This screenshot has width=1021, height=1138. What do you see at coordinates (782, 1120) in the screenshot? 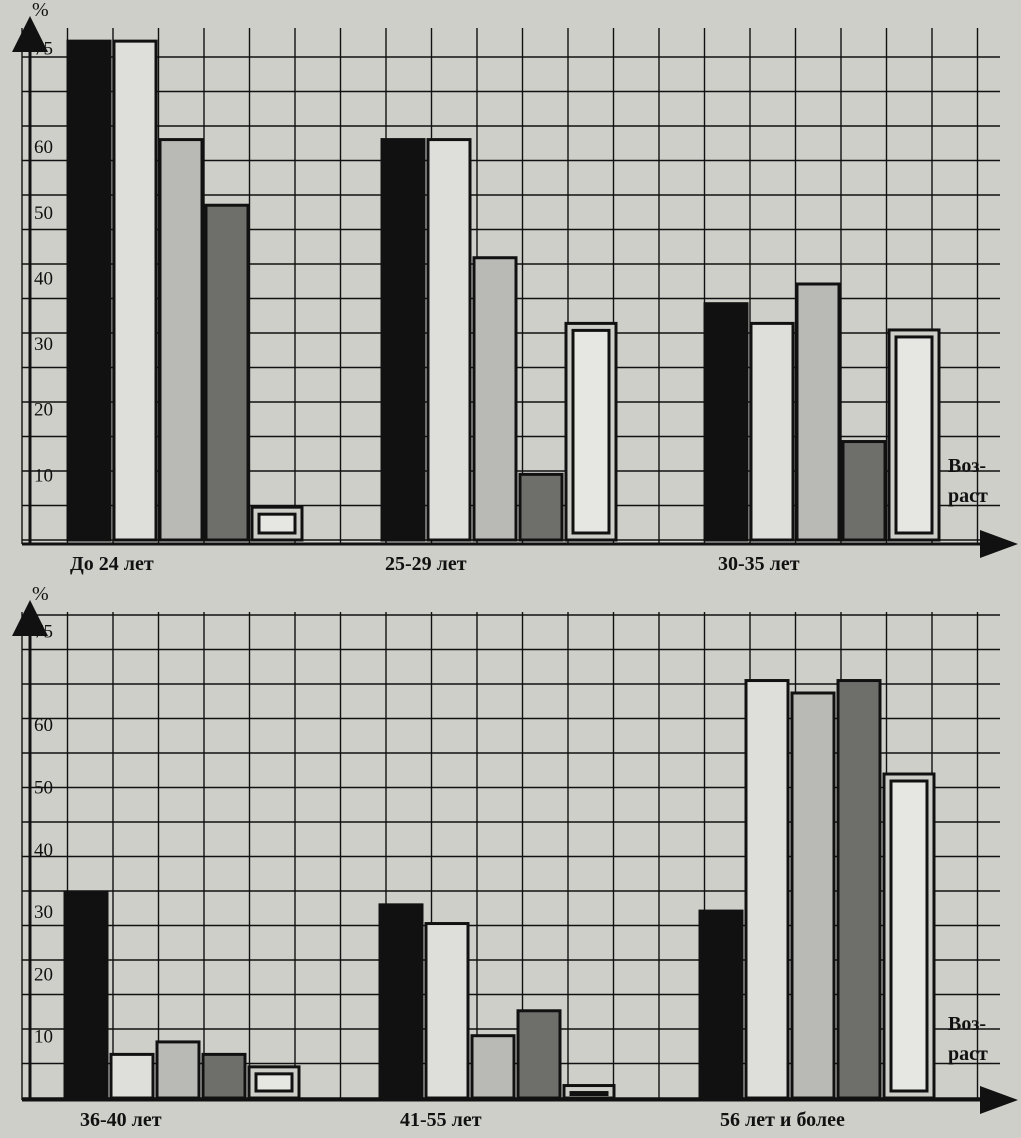
I see `x-tick-label: 56 лет и более` at bounding box center [782, 1120].